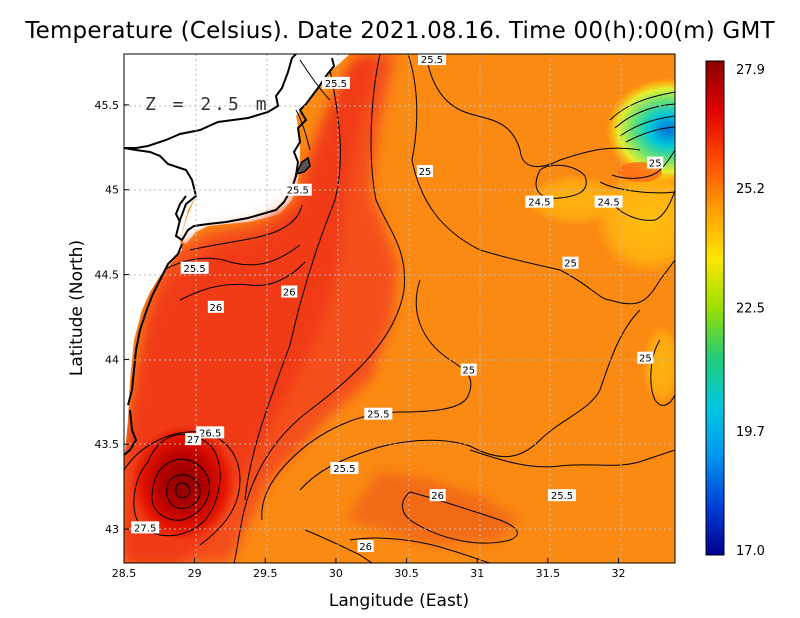  Describe the element at coordinates (368, 569) in the screenshot. I see `x-axis: 28.5 29 29.5 30 30.5 31 31.5 32` at that location.